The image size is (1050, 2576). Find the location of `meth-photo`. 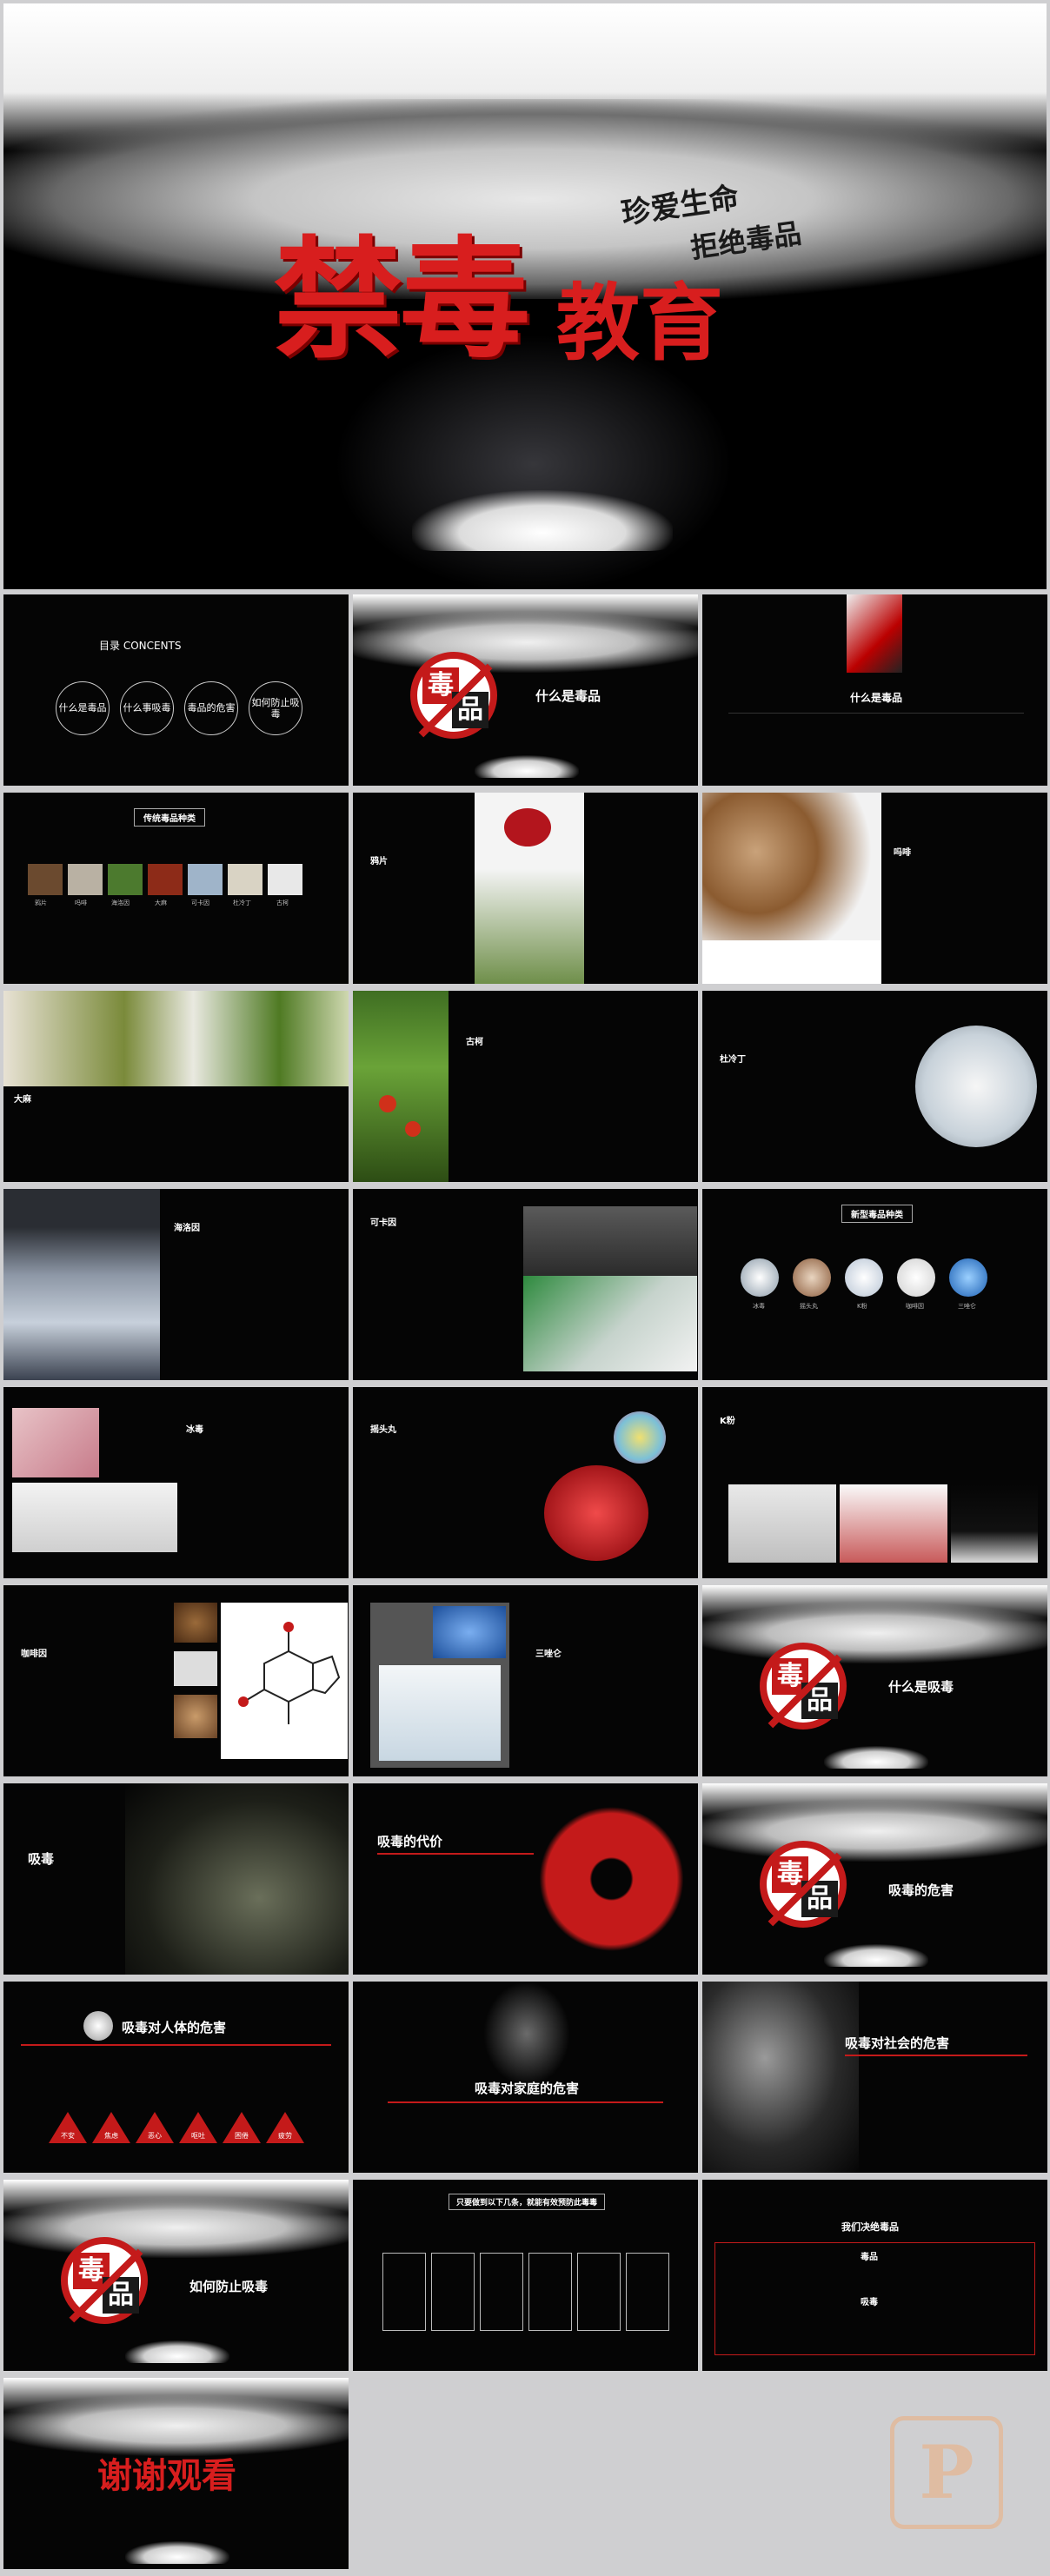

meth-photo is located at coordinates (55, 1442).